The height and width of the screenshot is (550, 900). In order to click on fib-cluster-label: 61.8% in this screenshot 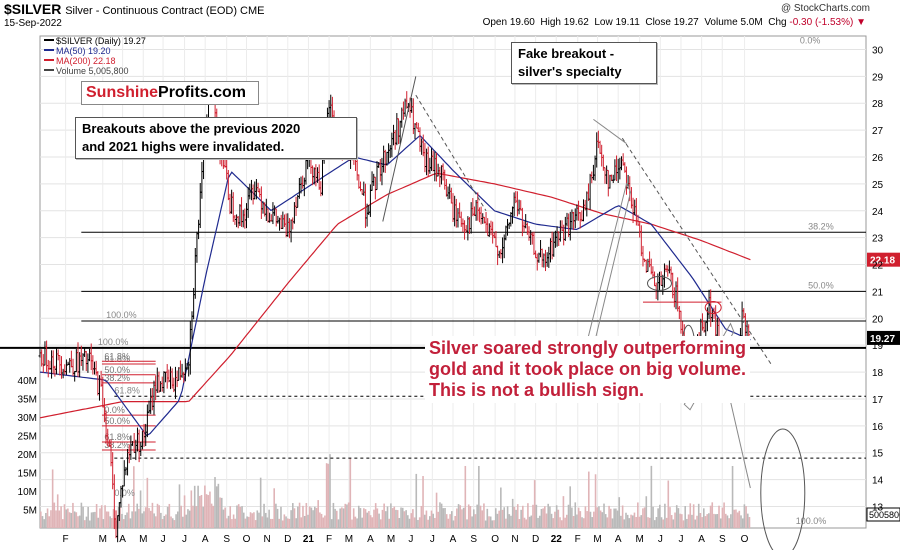, I will do `click(117, 437)`.